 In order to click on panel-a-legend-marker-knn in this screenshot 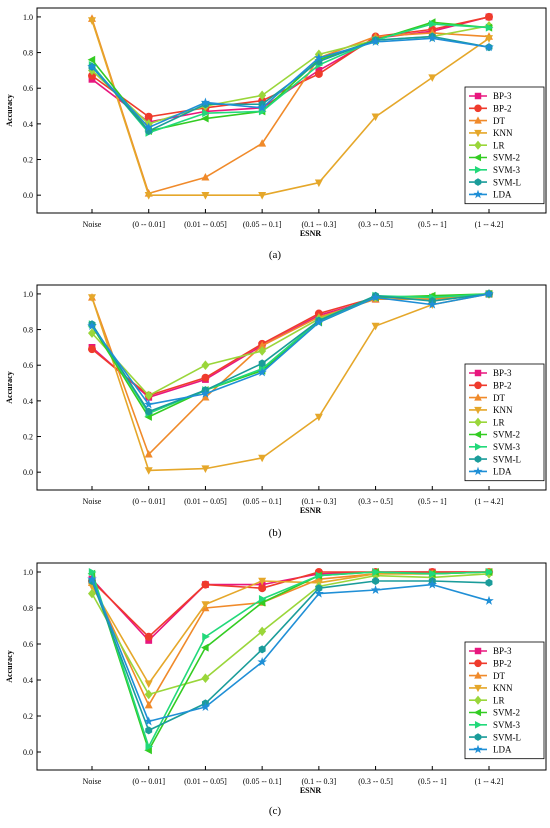, I will do `click(478, 133)`.